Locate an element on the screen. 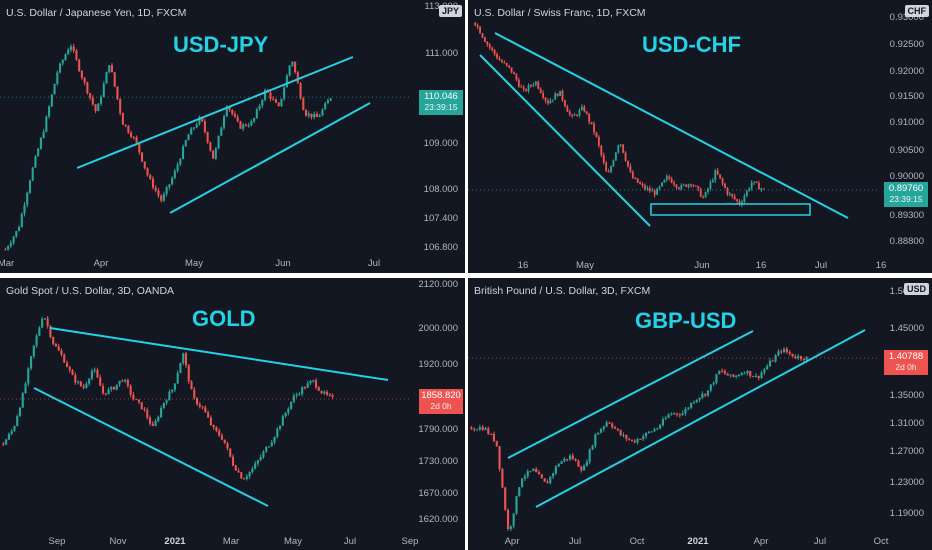  support-zone-box is located at coordinates (730, 209).